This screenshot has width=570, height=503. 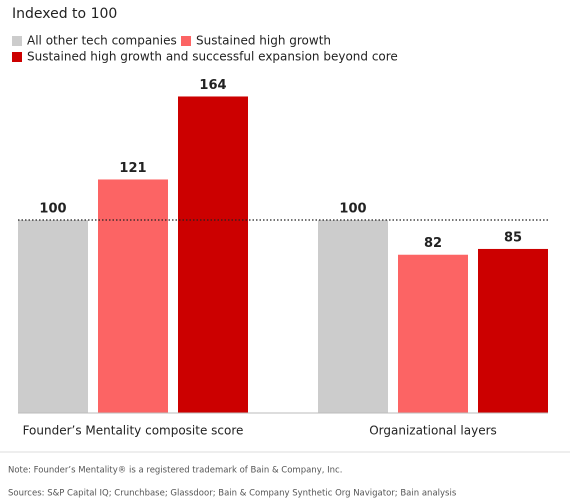 What do you see at coordinates (133, 431) in the screenshot?
I see `x-tick-label: Founder’s Mentality composite score` at bounding box center [133, 431].